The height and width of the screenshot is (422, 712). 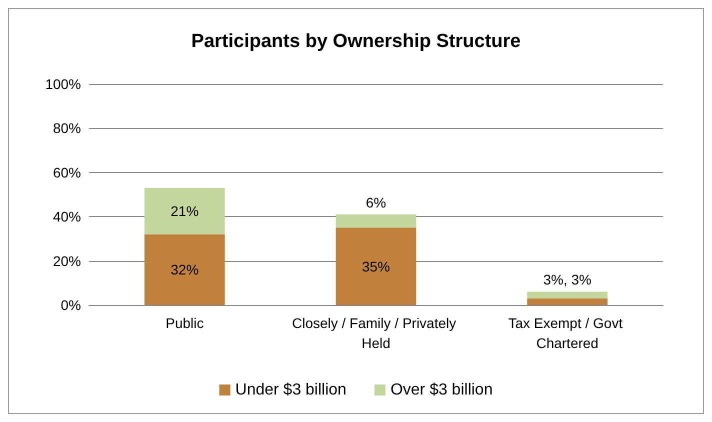 What do you see at coordinates (185, 323) in the screenshot?
I see `x-tick-label: Public` at bounding box center [185, 323].